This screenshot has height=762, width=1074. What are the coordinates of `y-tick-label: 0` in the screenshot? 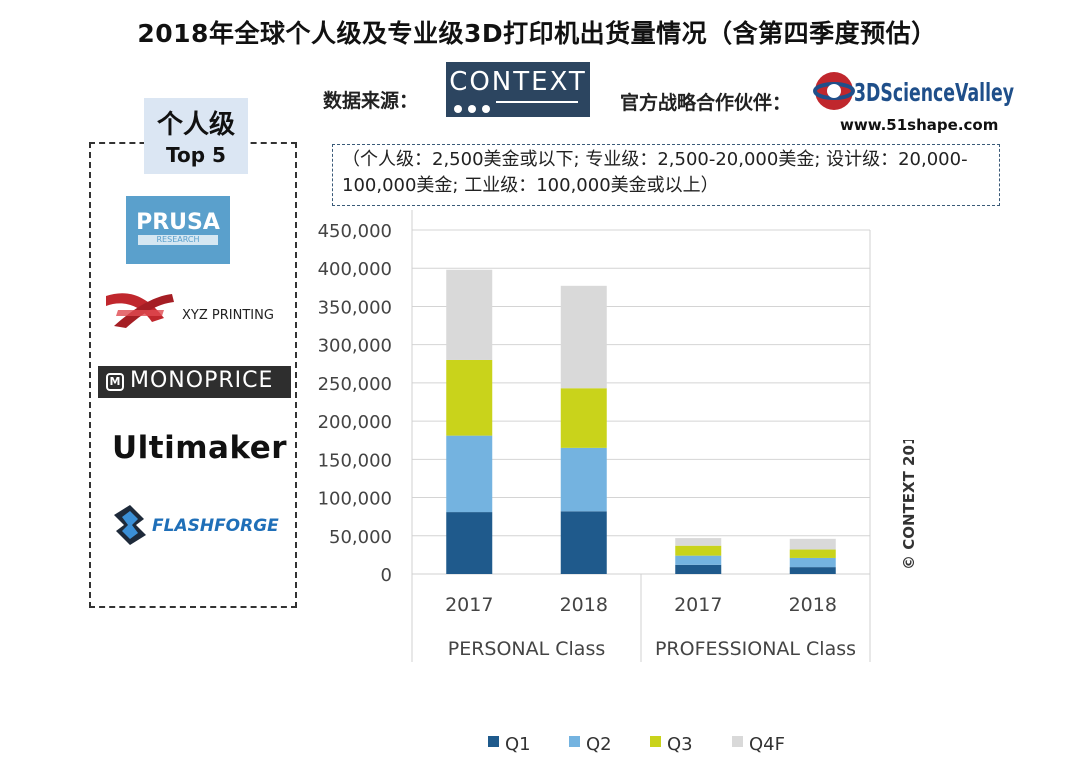 It's located at (386, 575).